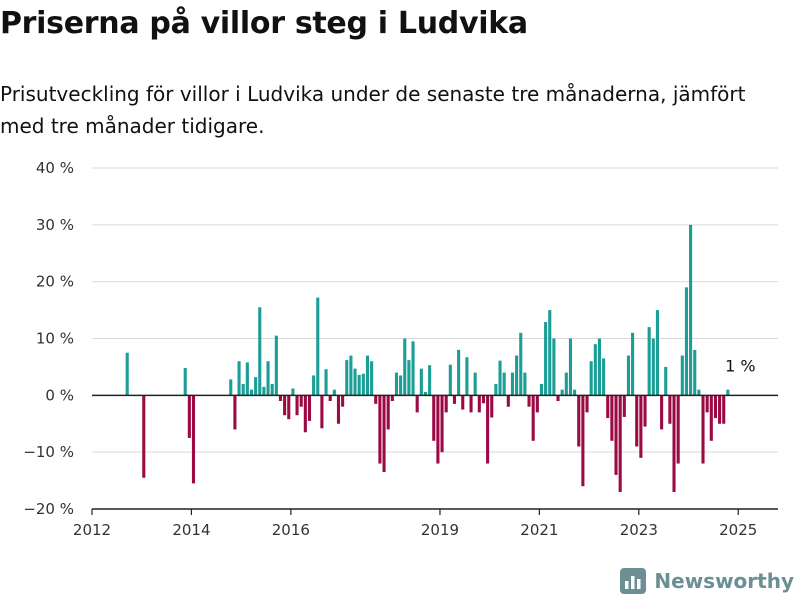 Image resolution: width=800 pixels, height=600 pixels. Describe the element at coordinates (55, 282) in the screenshot. I see `y-tick-label: 20 %` at that location.